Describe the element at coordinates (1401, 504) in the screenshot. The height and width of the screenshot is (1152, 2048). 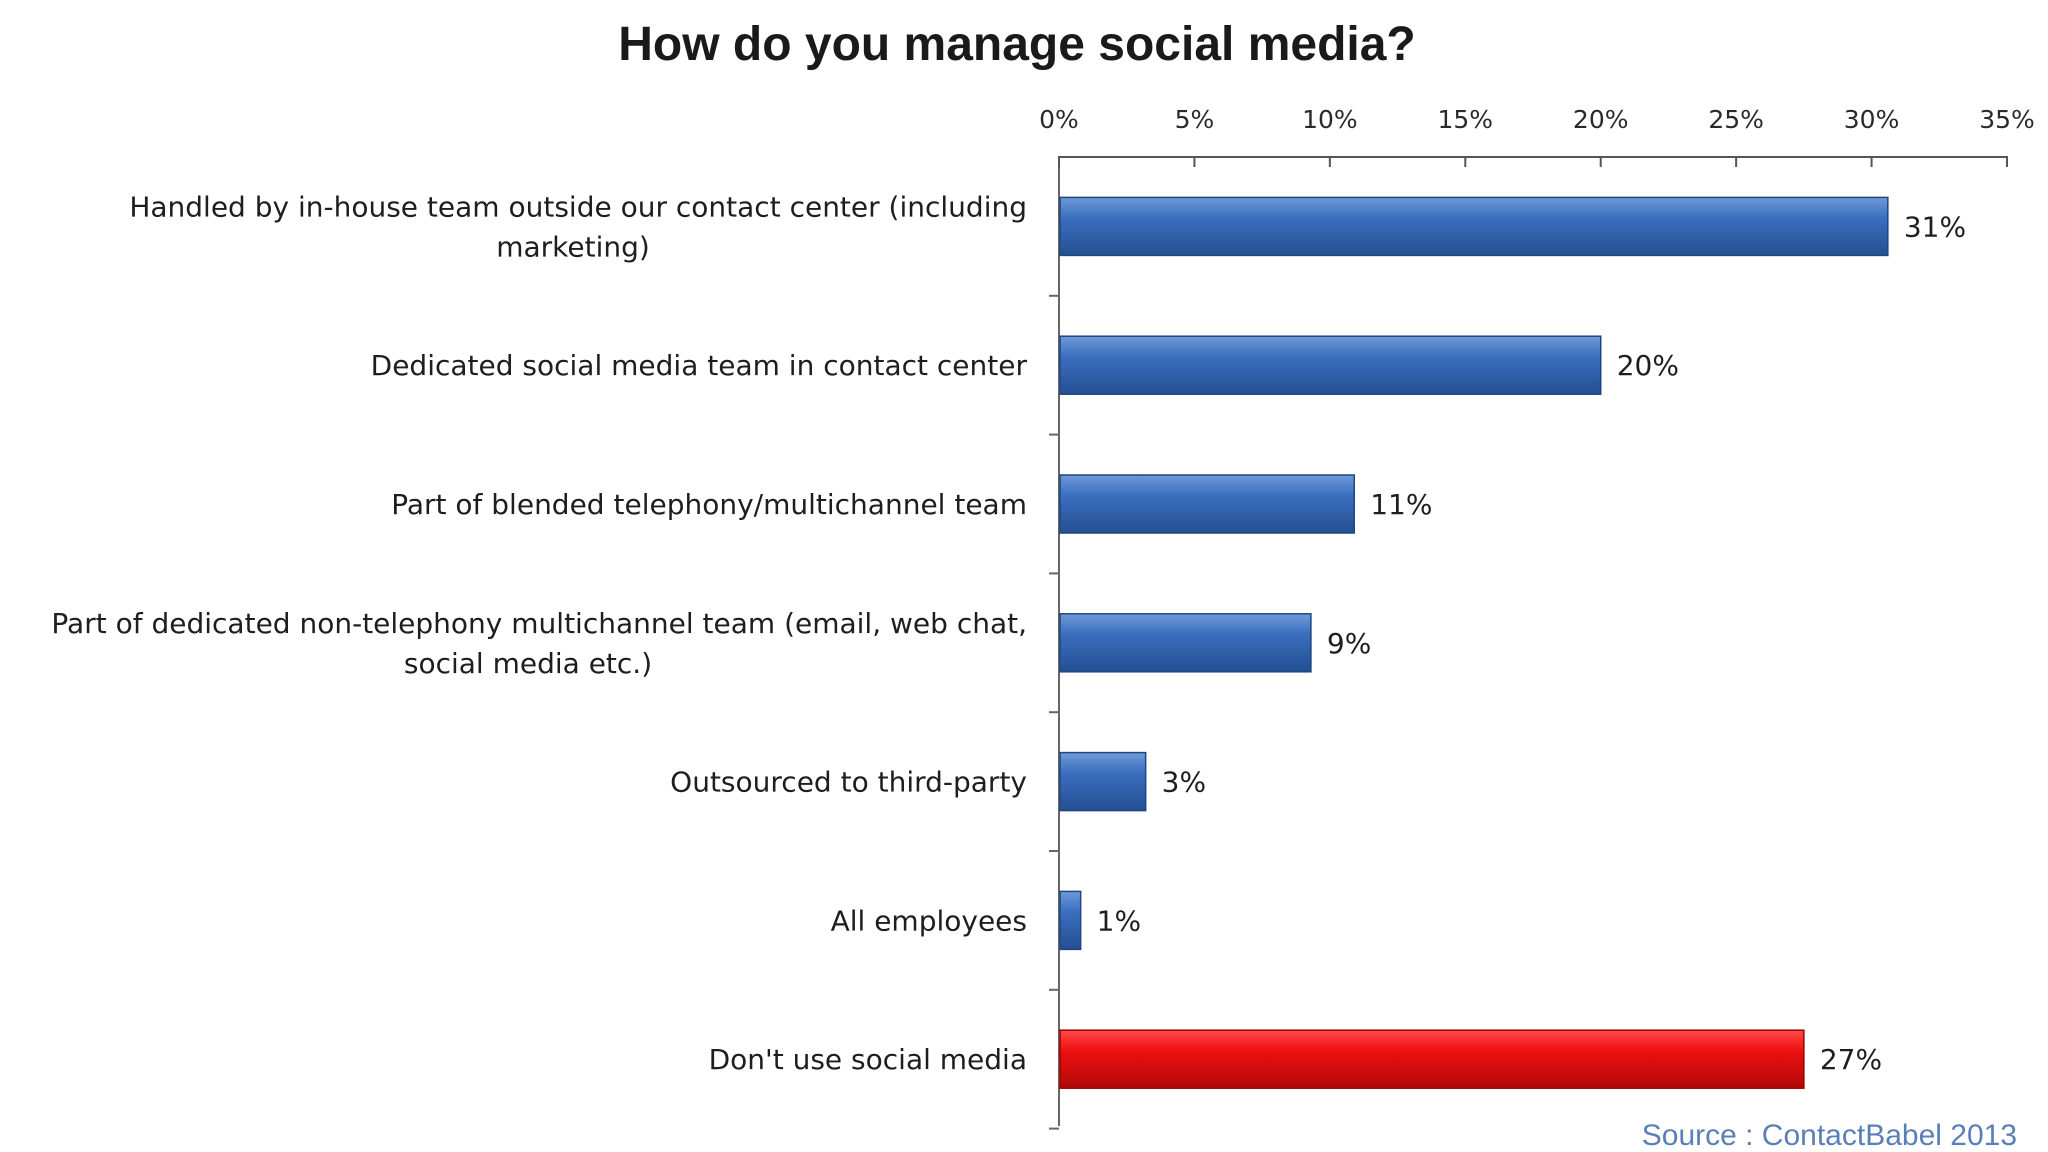
I see `bar-value-label: 11%` at that location.